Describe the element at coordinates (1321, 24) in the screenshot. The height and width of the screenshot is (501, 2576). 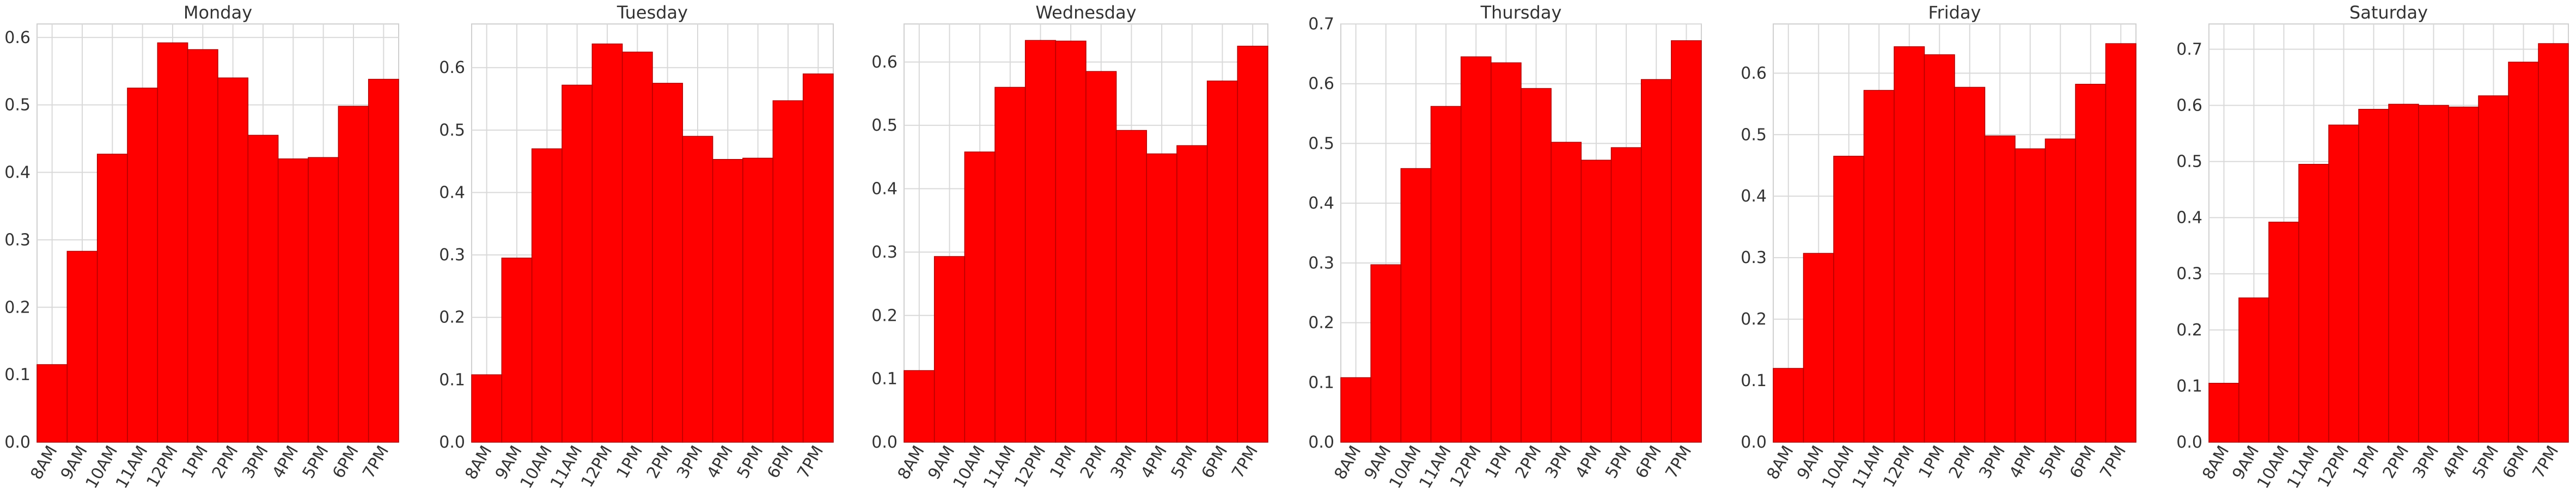
I see `y-tick-label: 0.7` at that location.